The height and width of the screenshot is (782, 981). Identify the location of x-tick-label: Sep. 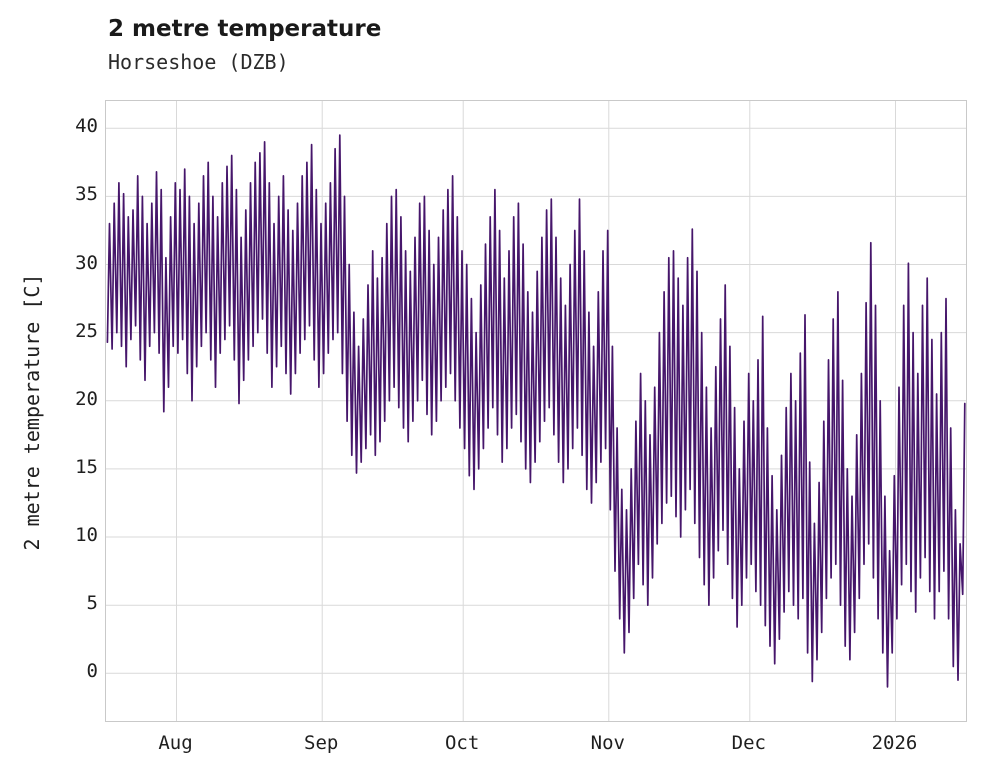
(321, 743).